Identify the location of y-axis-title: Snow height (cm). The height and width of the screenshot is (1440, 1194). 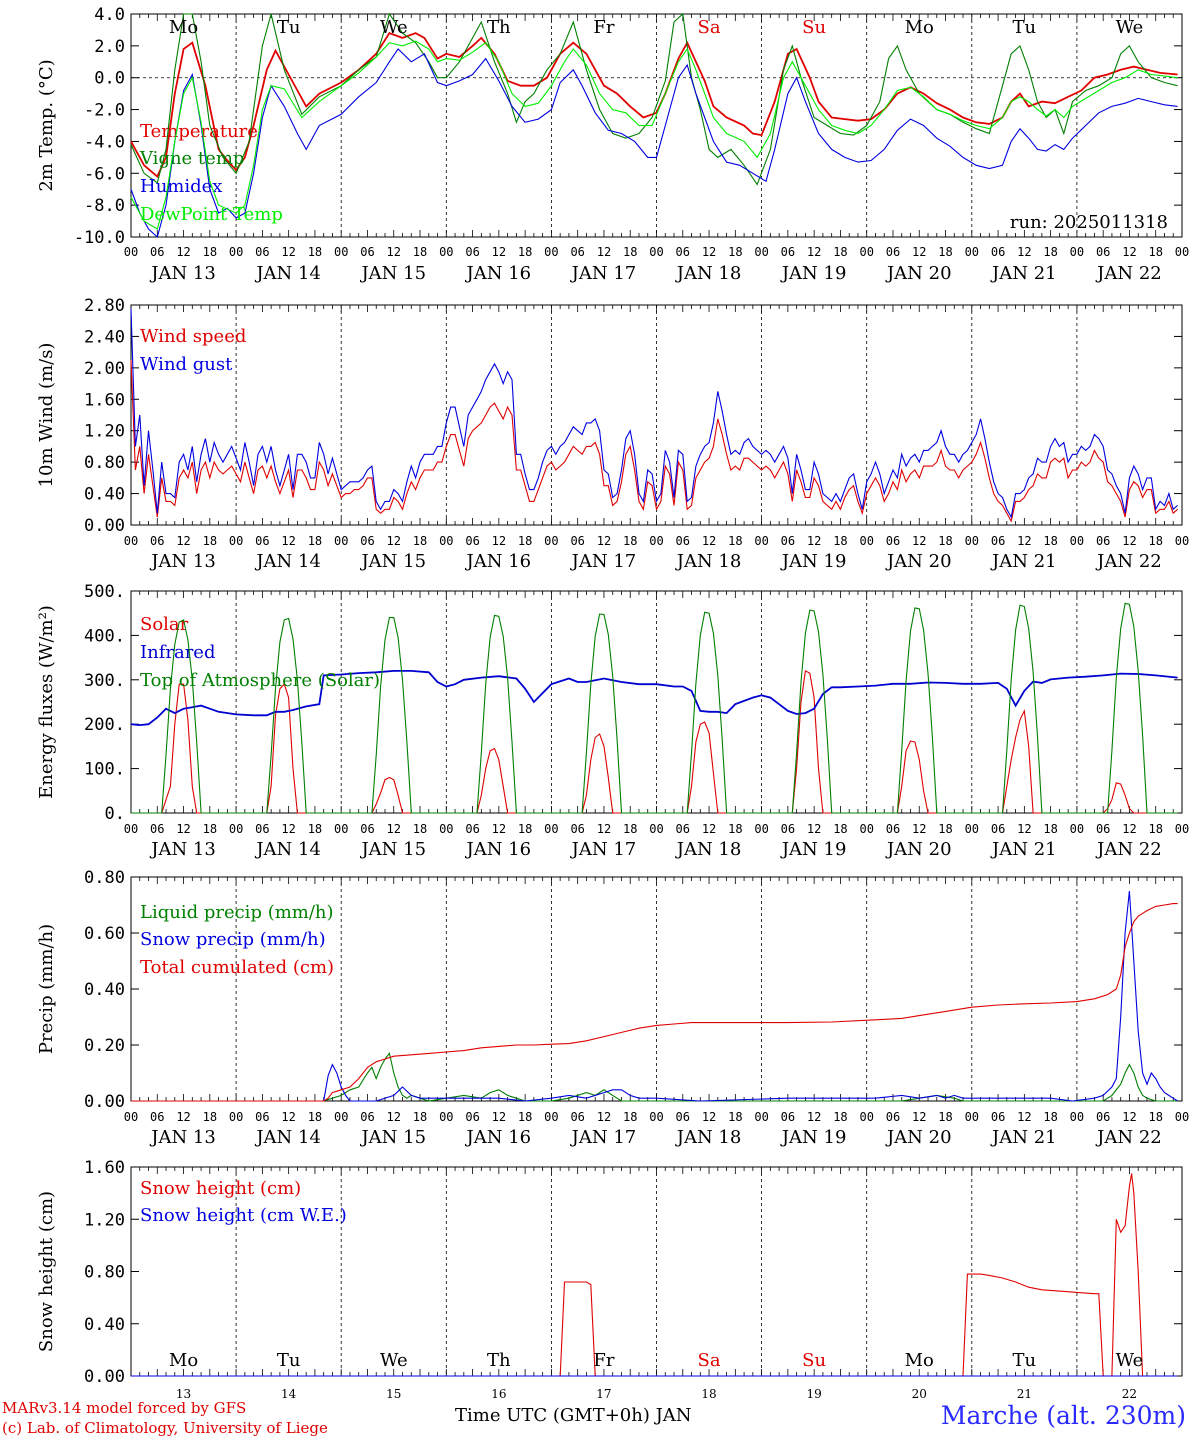
(46, 1271).